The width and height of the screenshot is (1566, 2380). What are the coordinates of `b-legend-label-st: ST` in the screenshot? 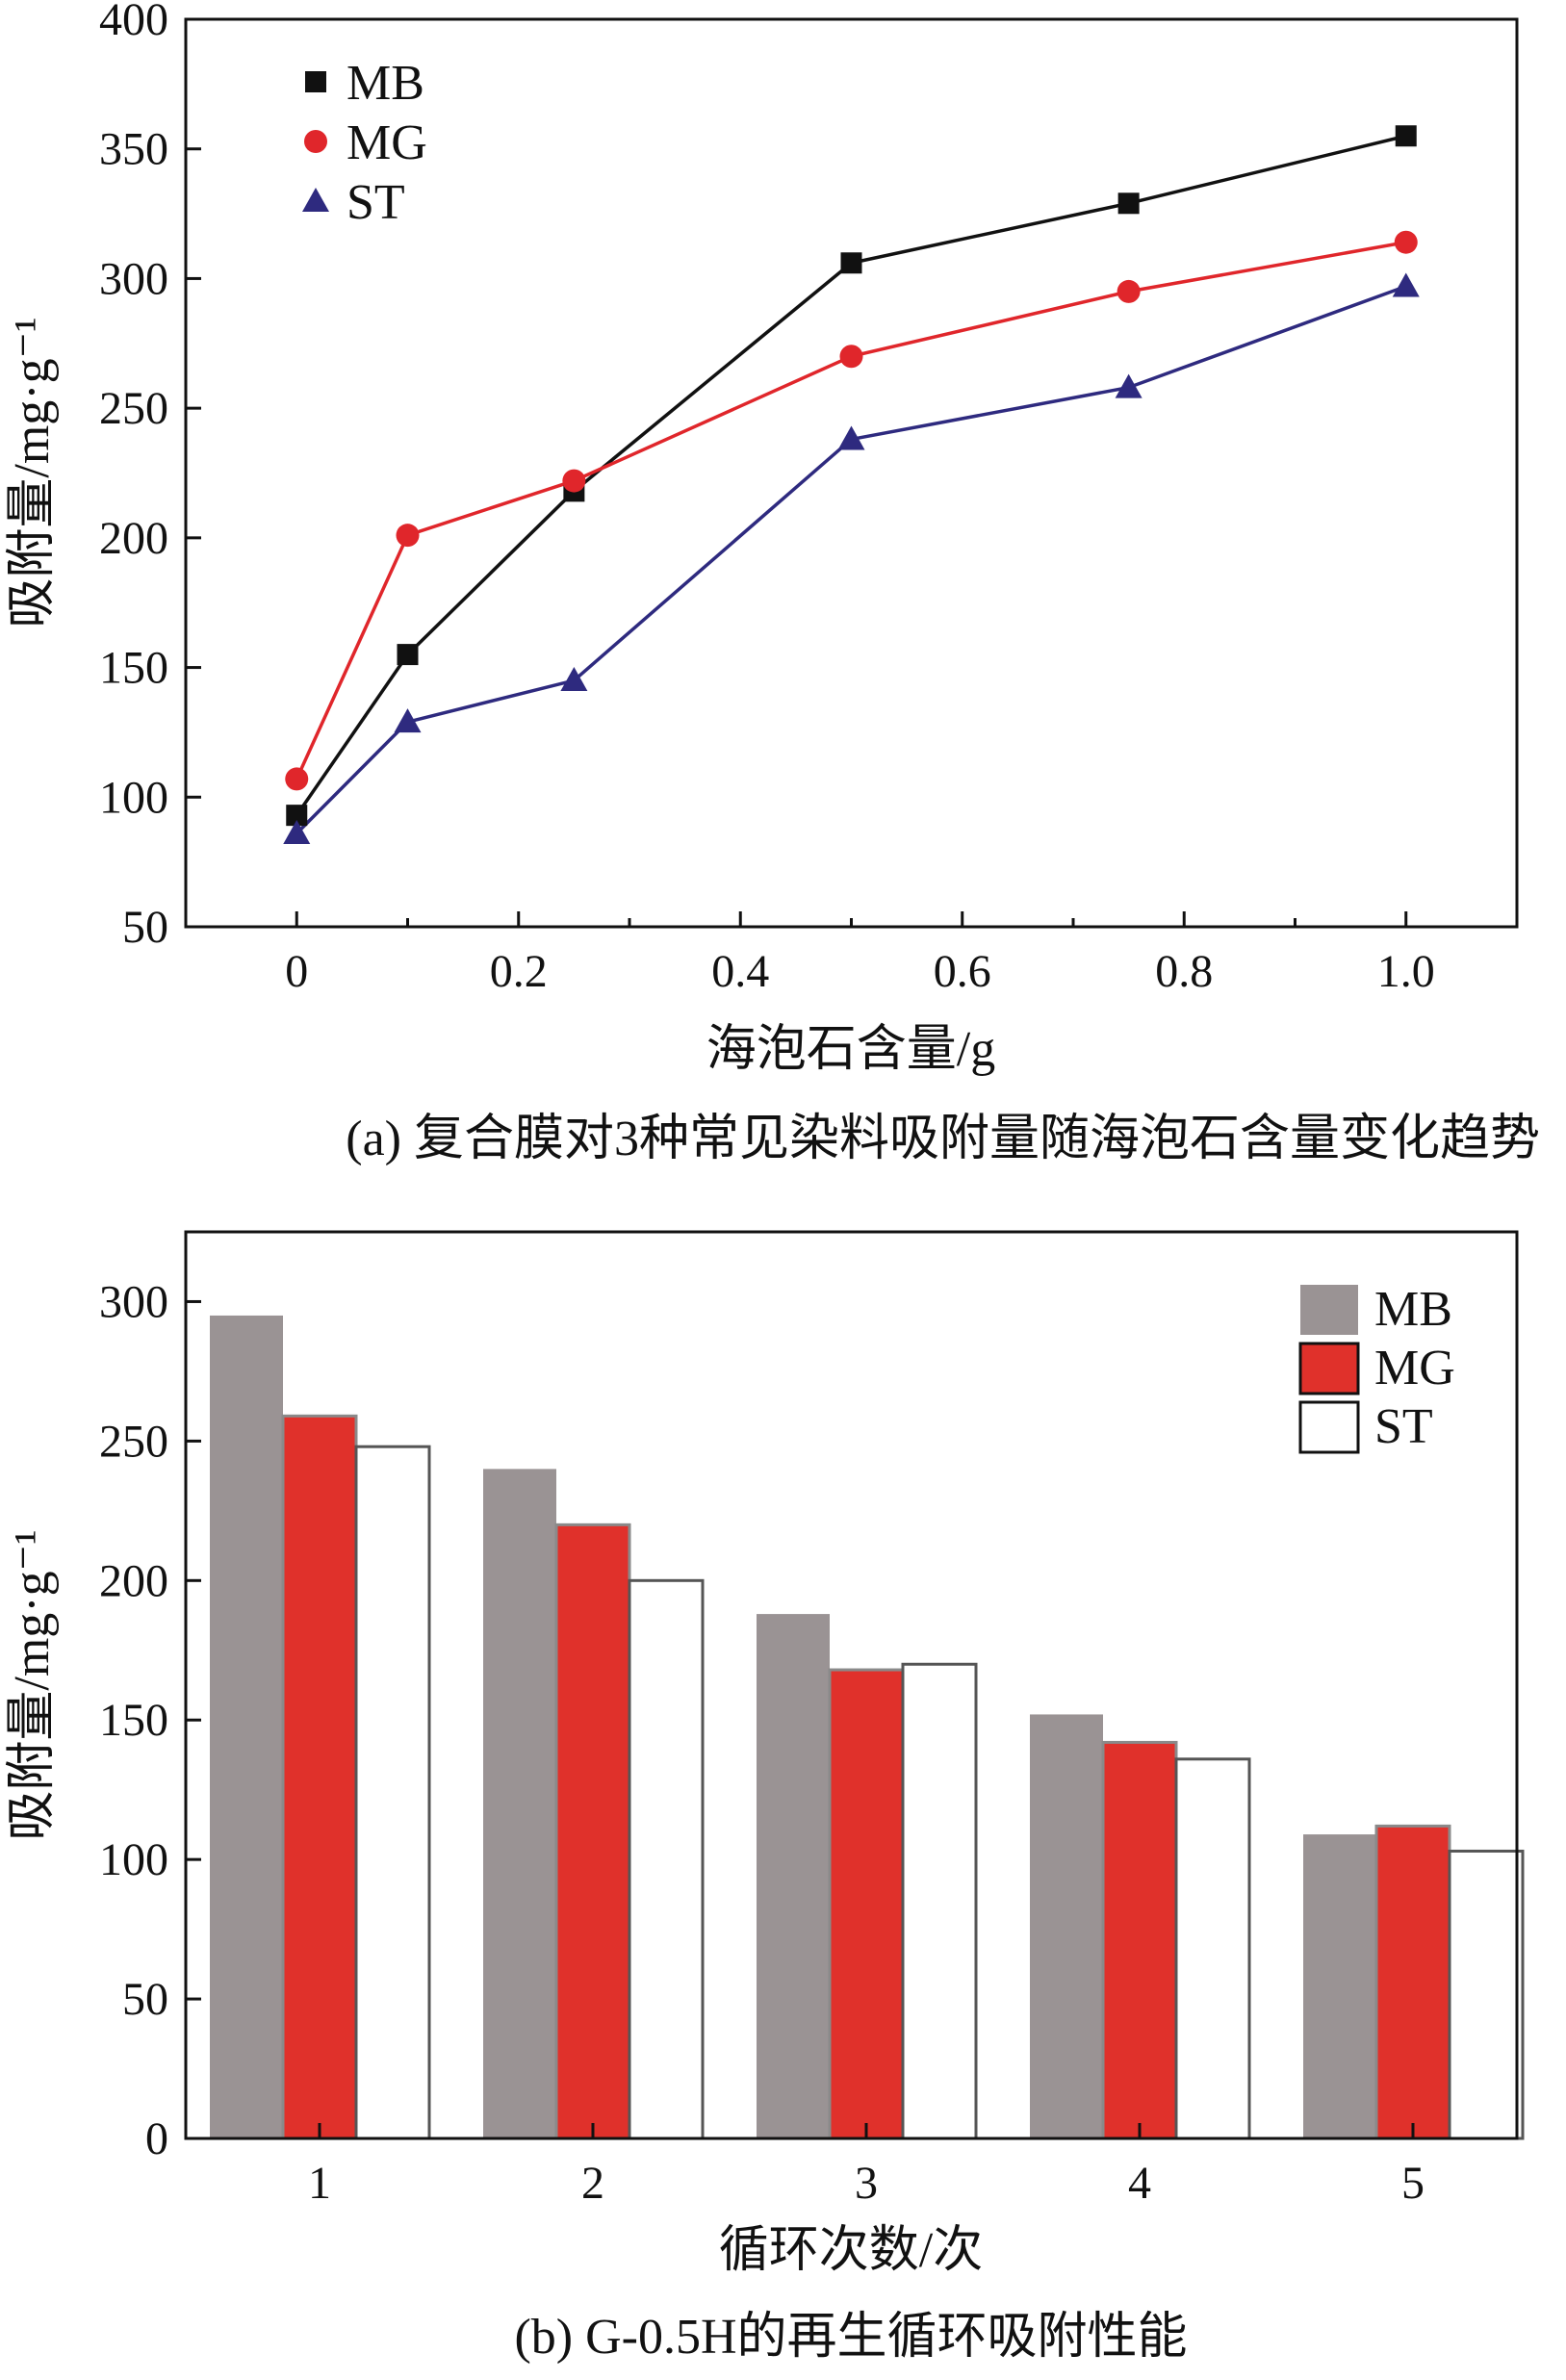 It's located at (1403, 1427).